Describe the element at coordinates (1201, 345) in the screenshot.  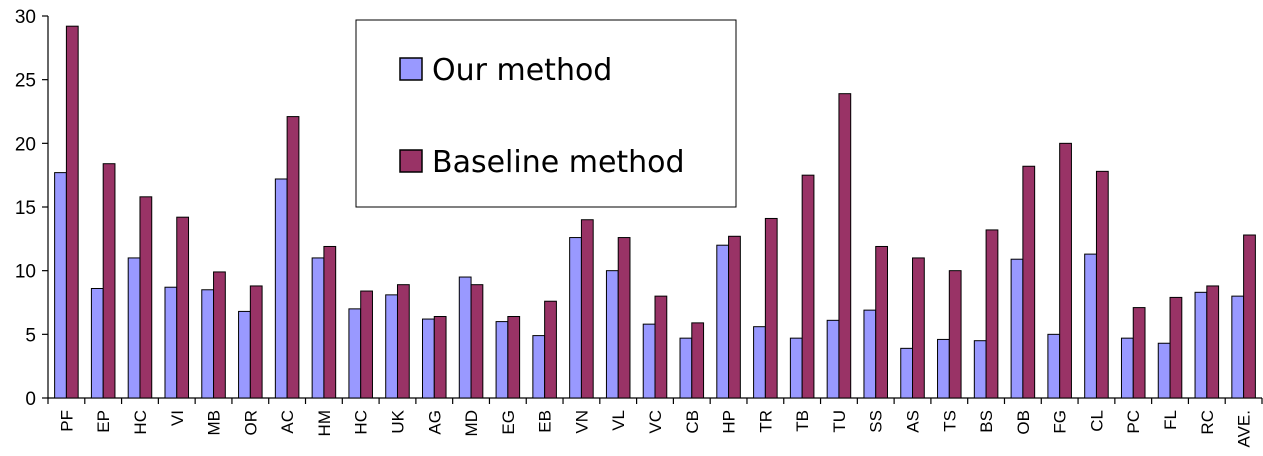
I see `bar-our-method-rc` at that location.